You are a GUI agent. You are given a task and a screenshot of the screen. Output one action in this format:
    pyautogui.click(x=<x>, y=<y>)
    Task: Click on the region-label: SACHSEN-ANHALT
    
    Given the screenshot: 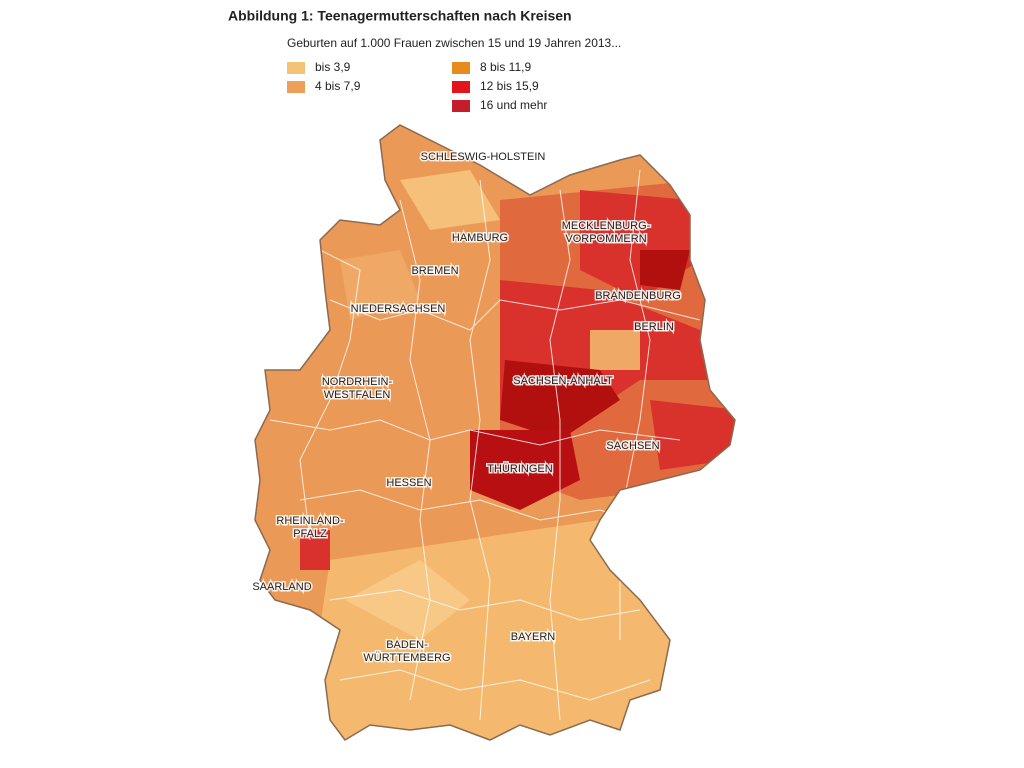 What is the action you would take?
    pyautogui.click(x=563, y=381)
    